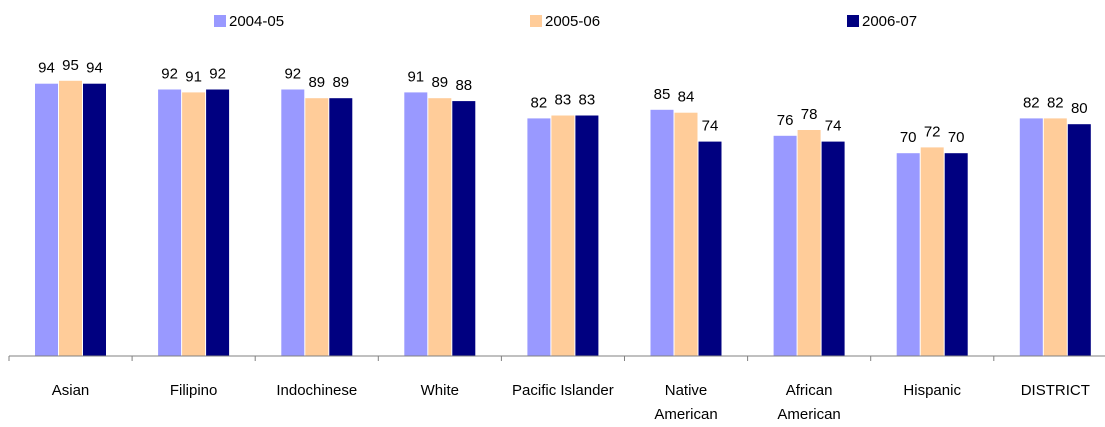 Image resolution: width=1105 pixels, height=427 pixels. What do you see at coordinates (316, 390) in the screenshot?
I see `category-label-indochinese: Indochinese` at bounding box center [316, 390].